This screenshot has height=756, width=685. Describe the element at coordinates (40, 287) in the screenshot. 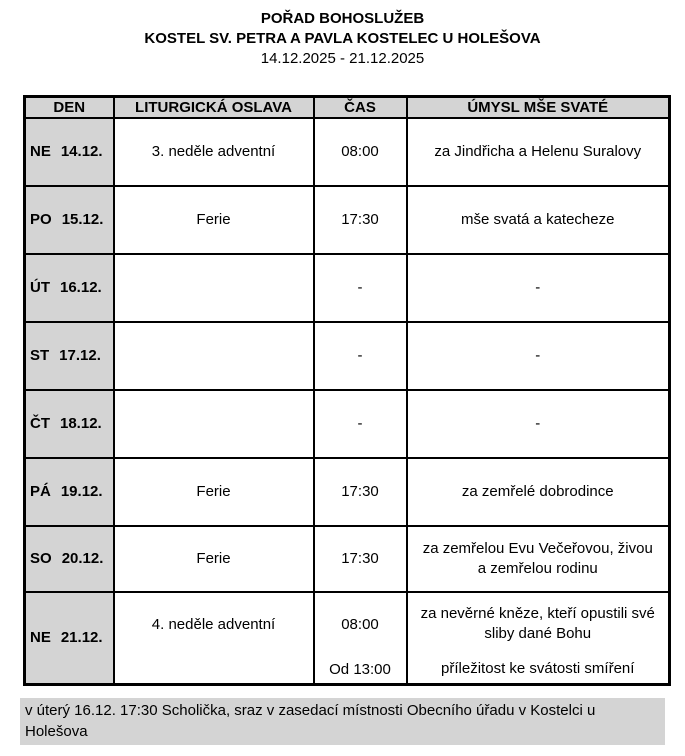

I see `day-abbrev: ÚT` at that location.